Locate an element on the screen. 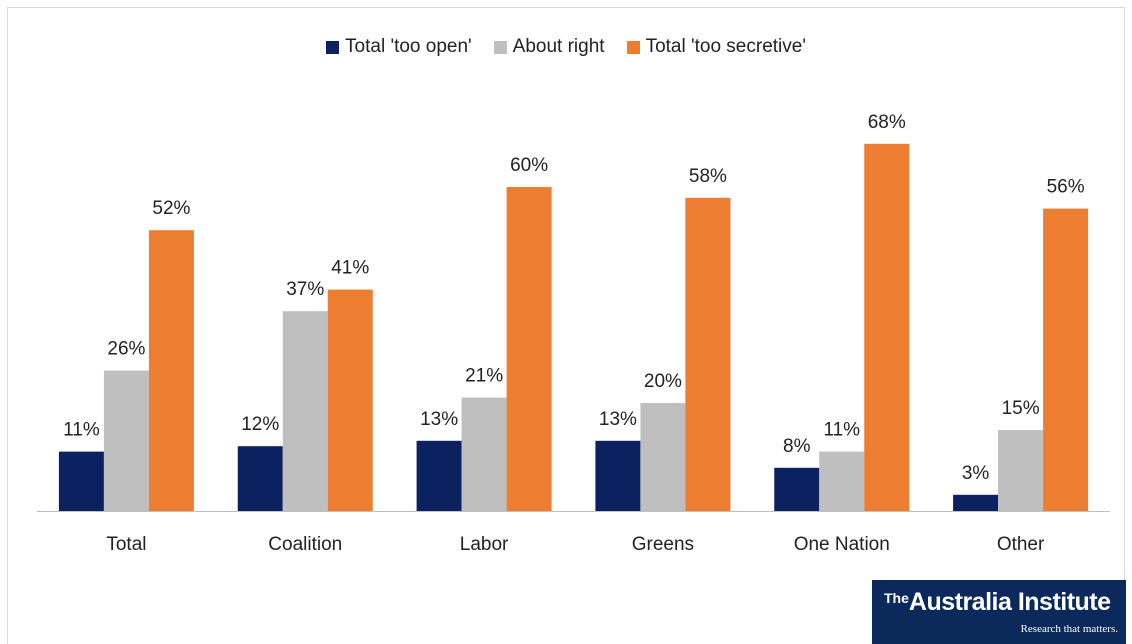  bar-other-s2 is located at coordinates (1066, 359).